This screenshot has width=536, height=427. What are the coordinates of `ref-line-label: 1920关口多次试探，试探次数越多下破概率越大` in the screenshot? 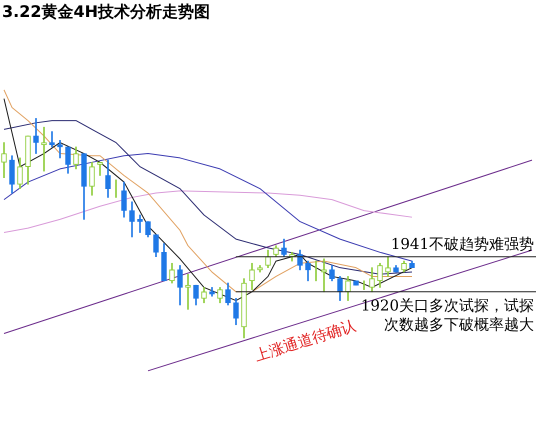 It's located at (447, 315).